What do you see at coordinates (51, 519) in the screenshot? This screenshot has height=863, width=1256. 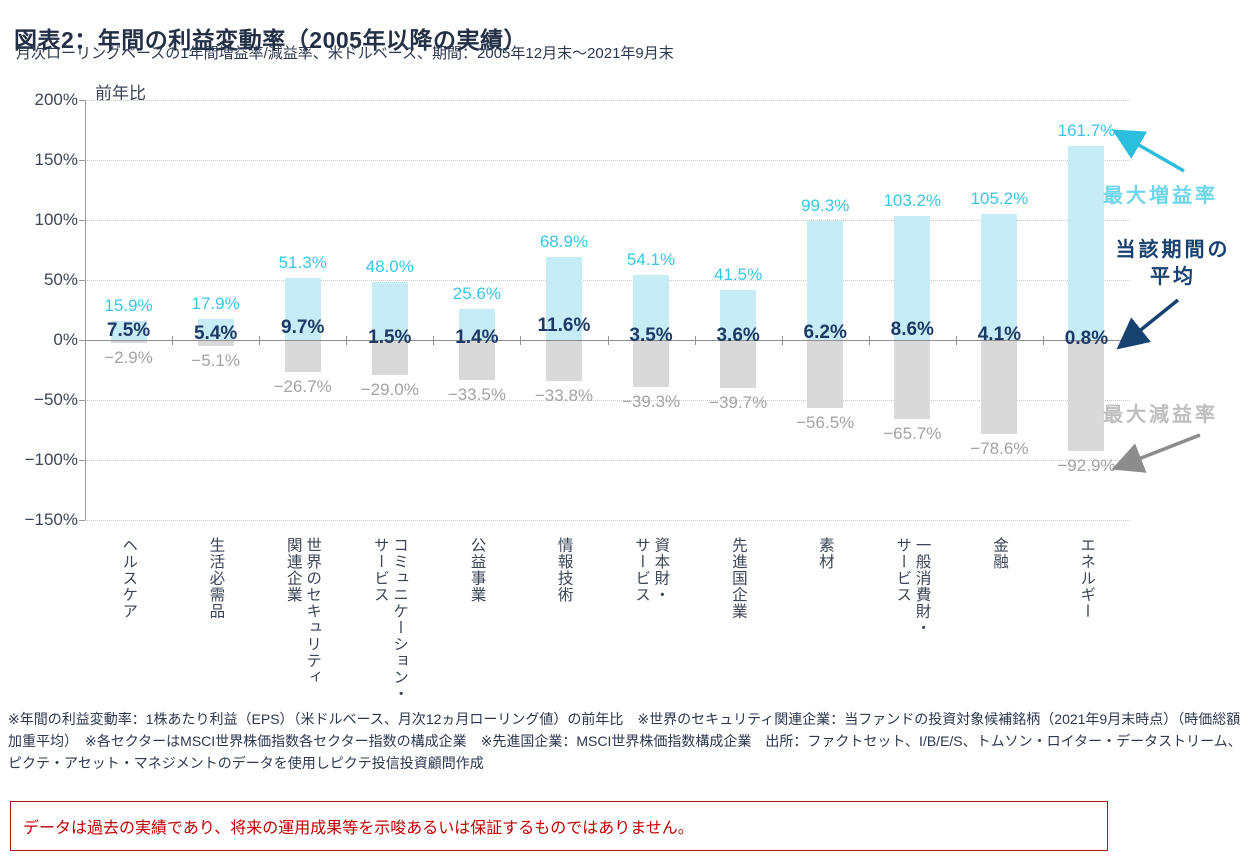 I see `y-axis-tick-label: −150%` at bounding box center [51, 519].